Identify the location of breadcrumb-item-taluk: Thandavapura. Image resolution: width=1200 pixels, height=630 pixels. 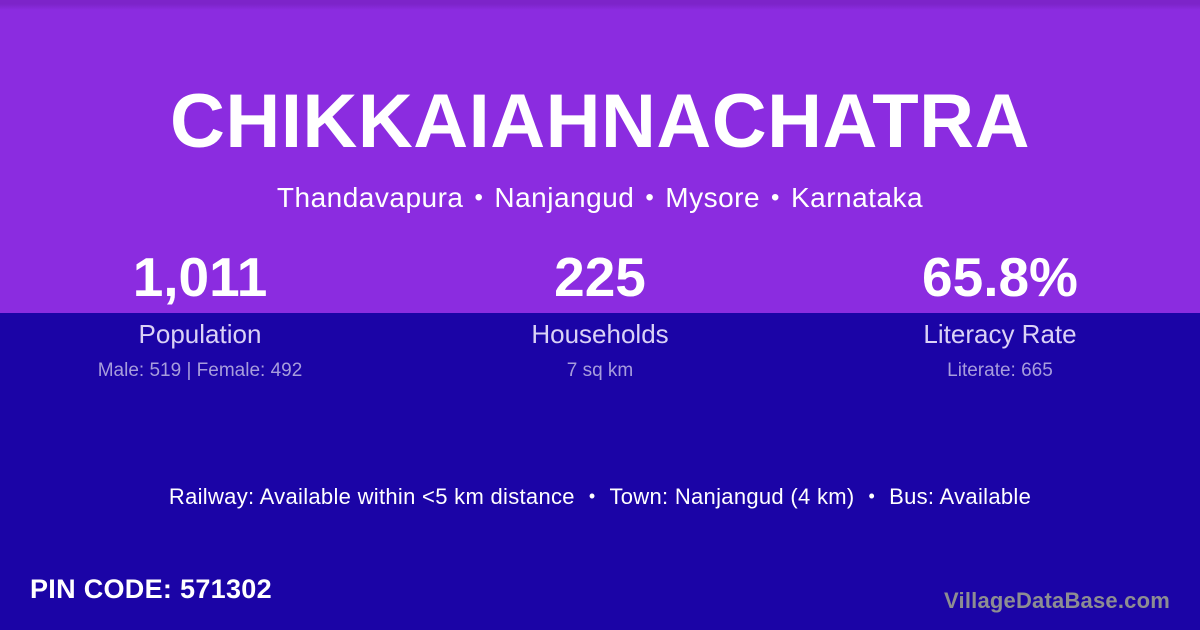
(370, 197).